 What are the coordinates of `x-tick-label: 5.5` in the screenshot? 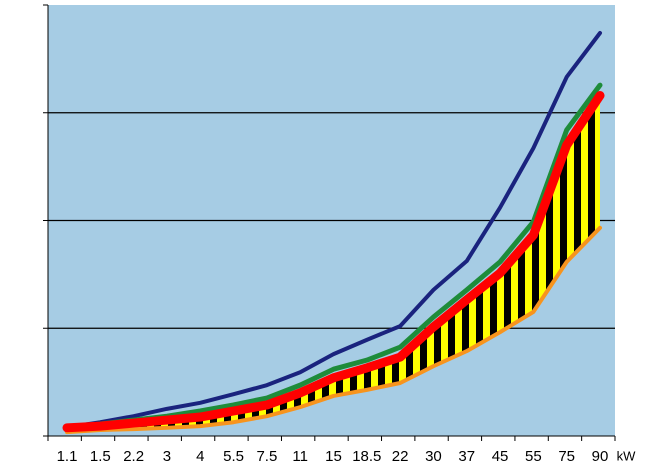 It's located at (233, 455).